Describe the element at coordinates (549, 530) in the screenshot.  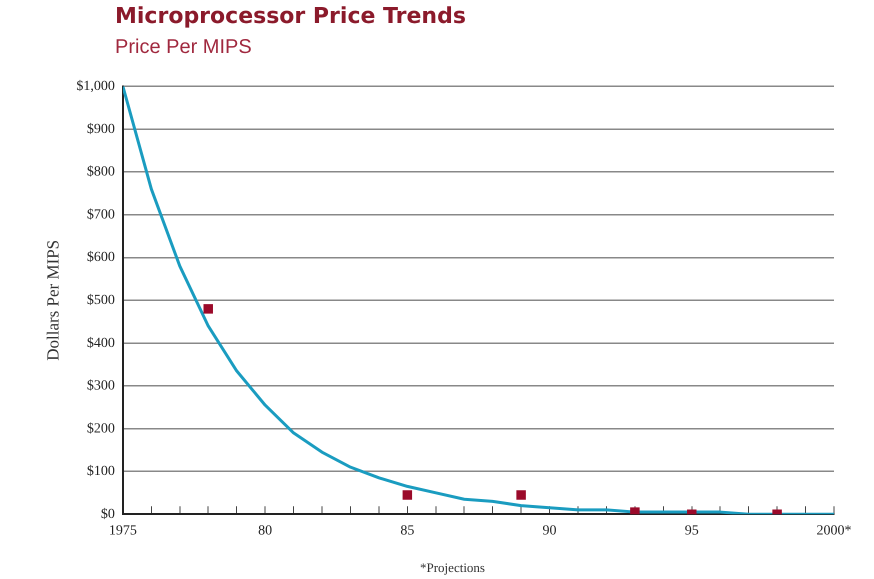
I see `x-tick-label: 90` at that location.